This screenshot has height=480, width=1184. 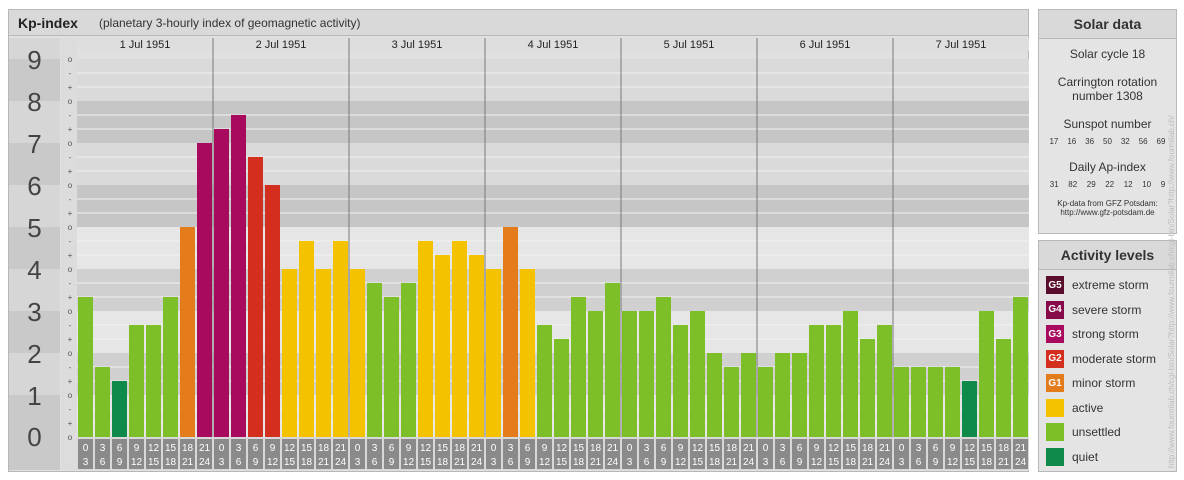 I want to click on y-tick-label: 3, so click(x=34, y=312).